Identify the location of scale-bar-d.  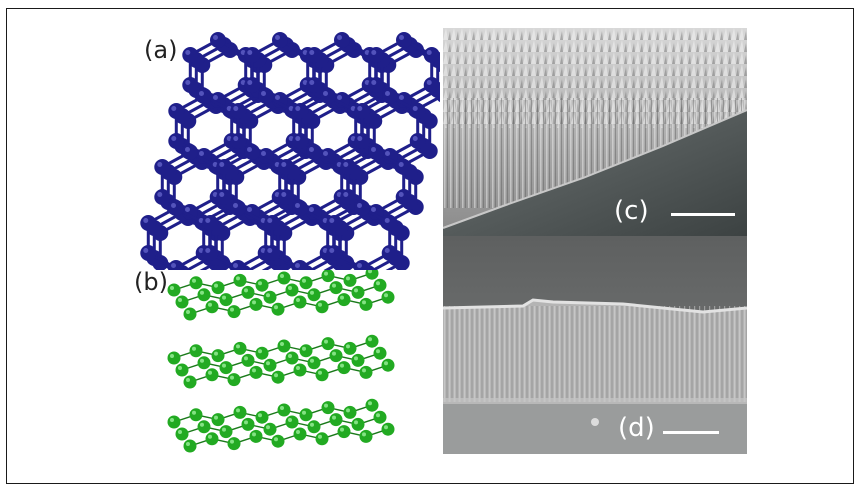
(691, 432).